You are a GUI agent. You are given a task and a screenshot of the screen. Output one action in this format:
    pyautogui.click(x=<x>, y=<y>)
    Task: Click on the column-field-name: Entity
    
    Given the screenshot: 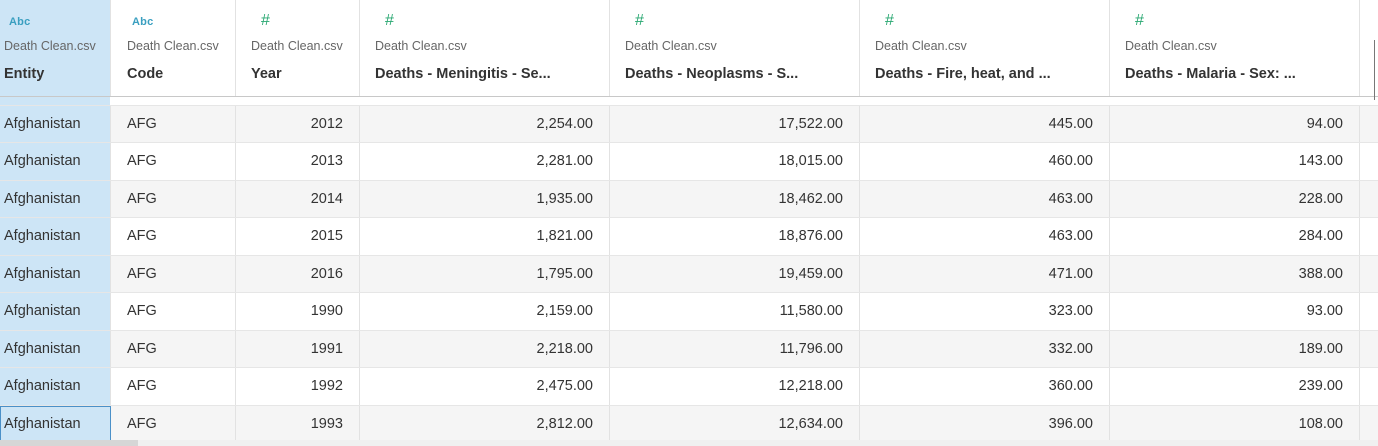 What is the action you would take?
    pyautogui.click(x=24, y=74)
    